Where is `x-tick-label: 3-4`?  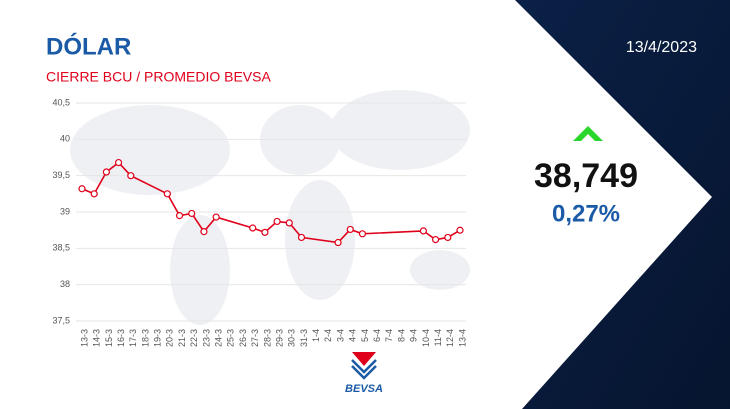
x-tick-label: 3-4 is located at coordinates (340, 335).